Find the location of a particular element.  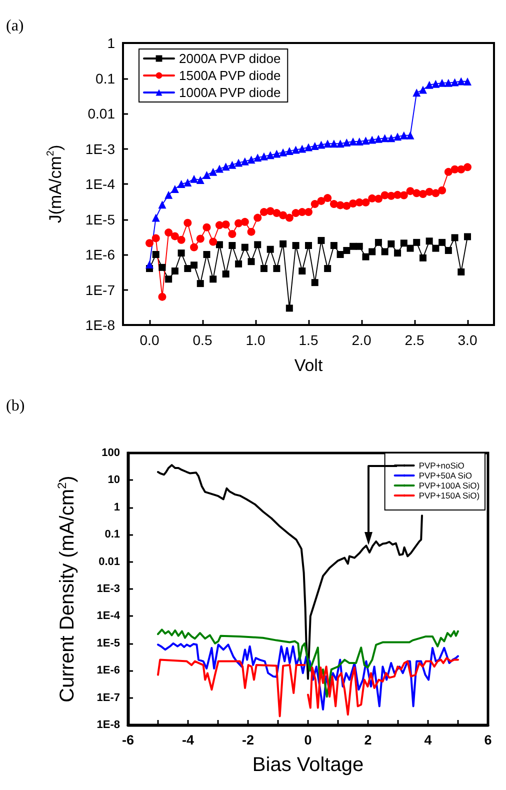

y-tick-label: 1E-4 is located at coordinates (108, 616).